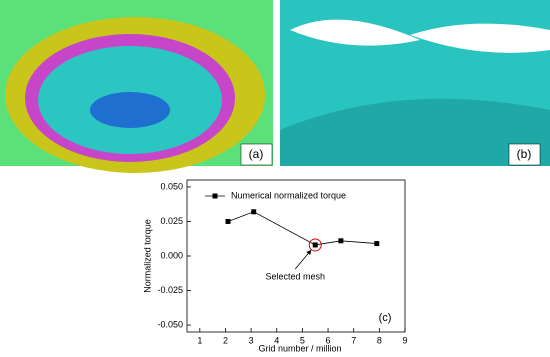 The image size is (550, 357). I want to click on selection-ring, so click(315, 245).